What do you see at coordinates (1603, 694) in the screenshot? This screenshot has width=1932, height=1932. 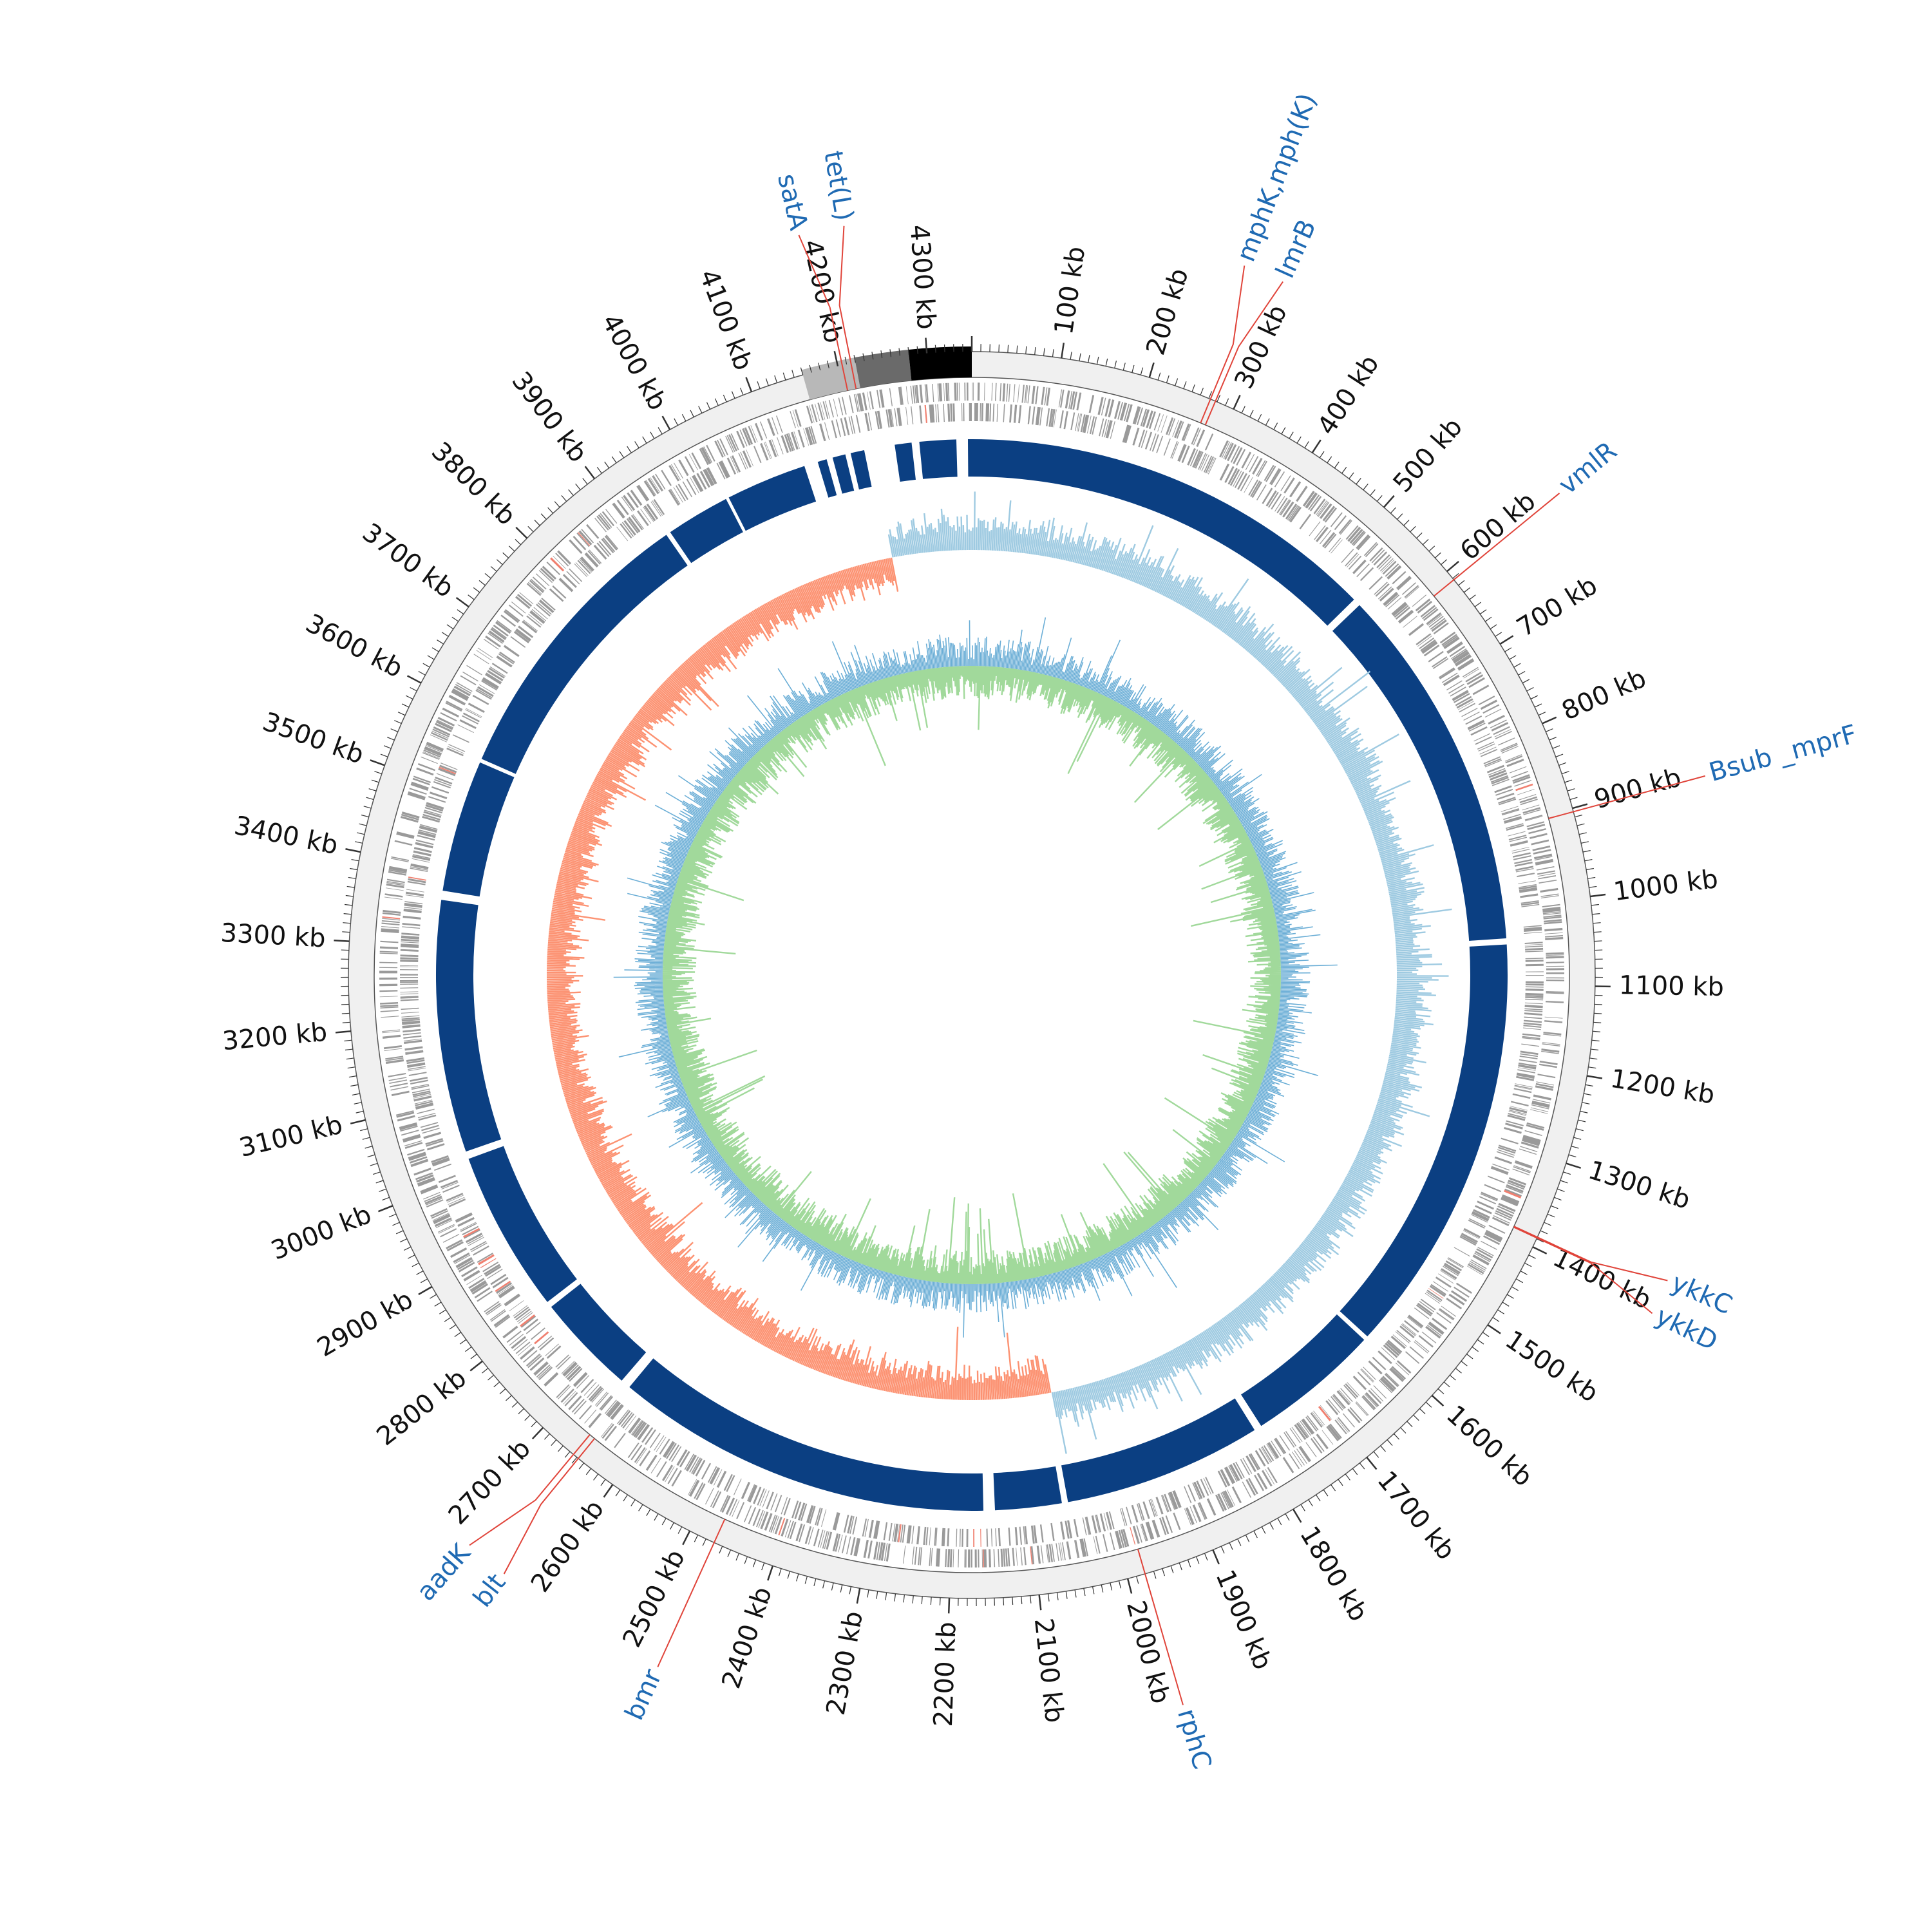 I see `scale-tick-label: 800 kb` at bounding box center [1603, 694].